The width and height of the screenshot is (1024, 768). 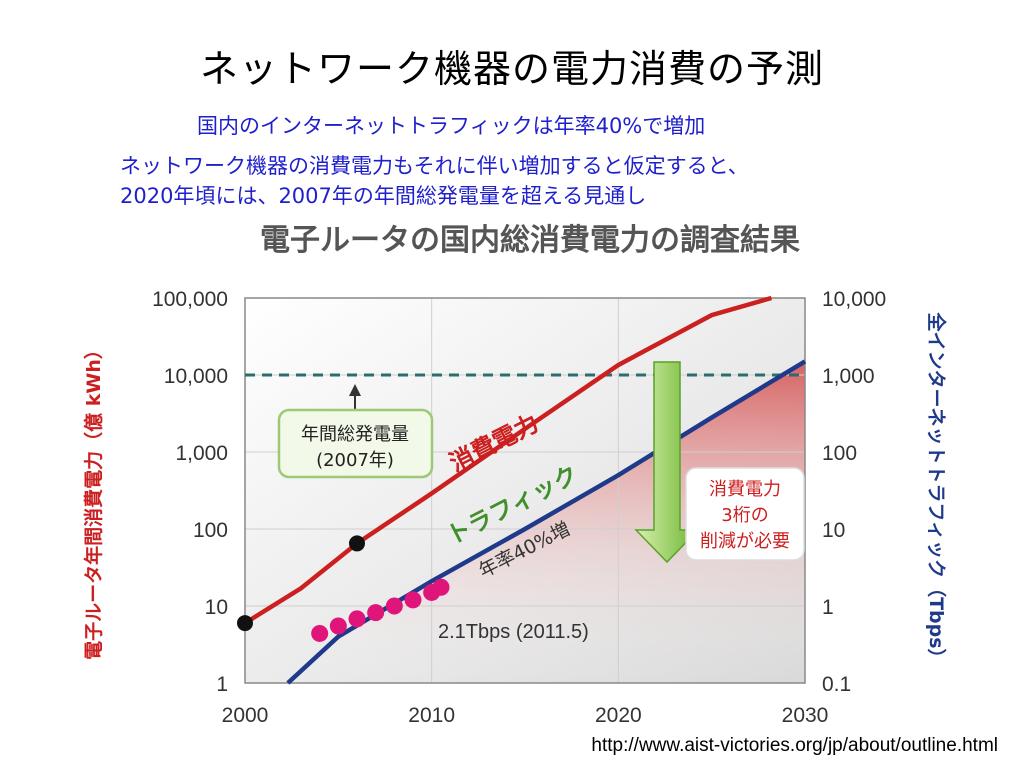 What do you see at coordinates (245, 715) in the screenshot?
I see `x-tick-label: 2000` at bounding box center [245, 715].